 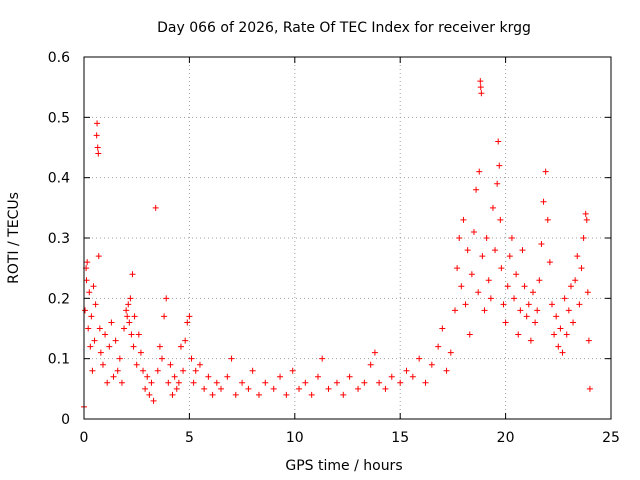 What do you see at coordinates (59, 360) in the screenshot?
I see `y-tick-label: 0.1` at bounding box center [59, 360].